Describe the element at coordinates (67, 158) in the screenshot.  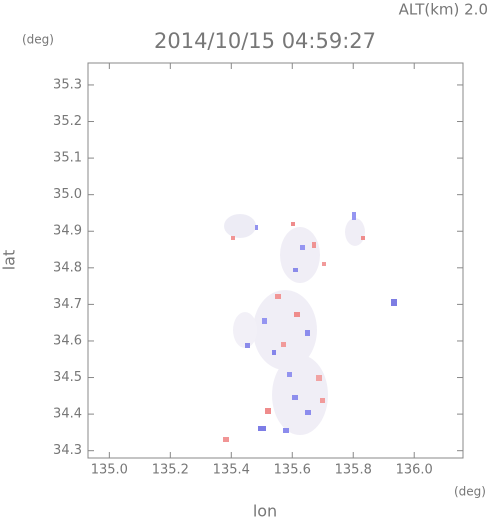
I see `y-tick-label: 35.1` at that location.